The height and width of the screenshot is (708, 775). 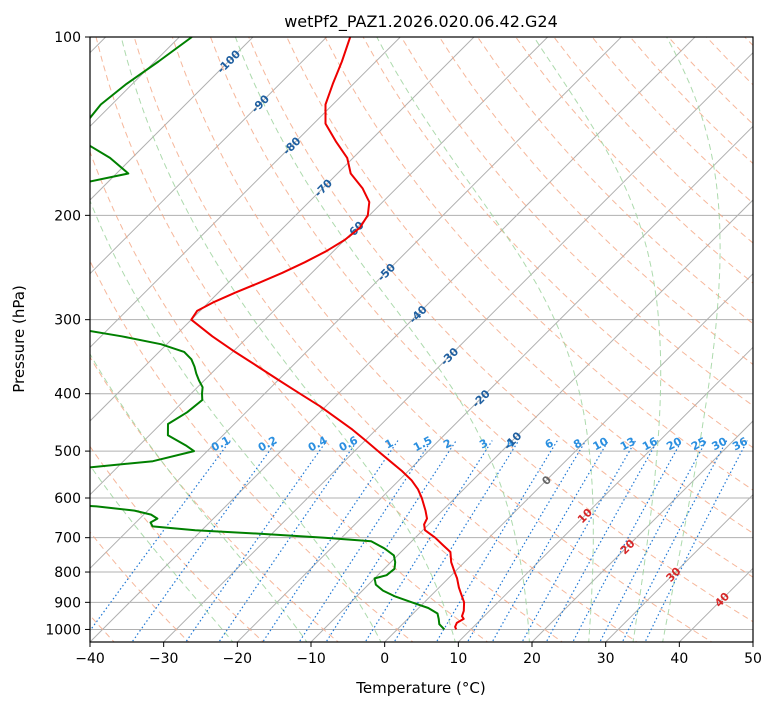 What do you see at coordinates (483, 443) in the screenshot?
I see `mixing-ratio-label: 3` at bounding box center [483, 443].